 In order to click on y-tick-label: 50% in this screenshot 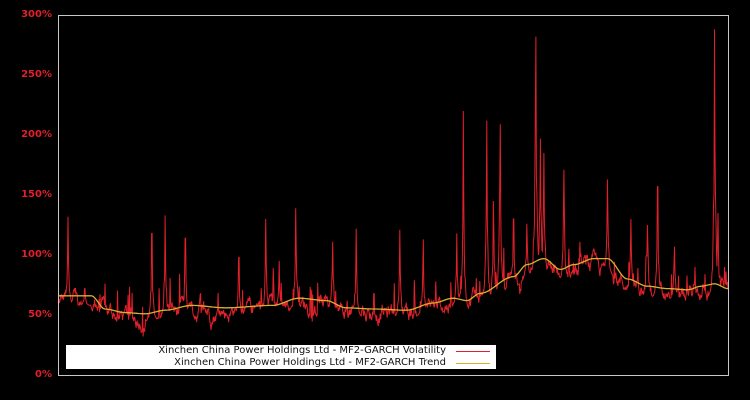, I will do `click(40, 314)`.